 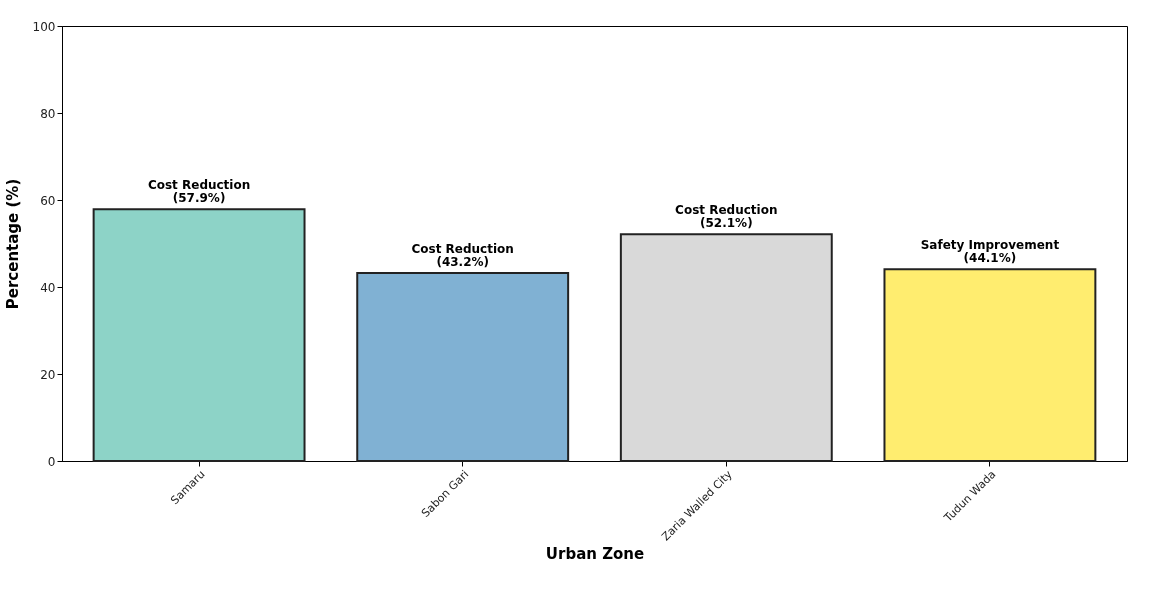 What do you see at coordinates (48, 113) in the screenshot?
I see `y-tick-label: 80` at bounding box center [48, 113].